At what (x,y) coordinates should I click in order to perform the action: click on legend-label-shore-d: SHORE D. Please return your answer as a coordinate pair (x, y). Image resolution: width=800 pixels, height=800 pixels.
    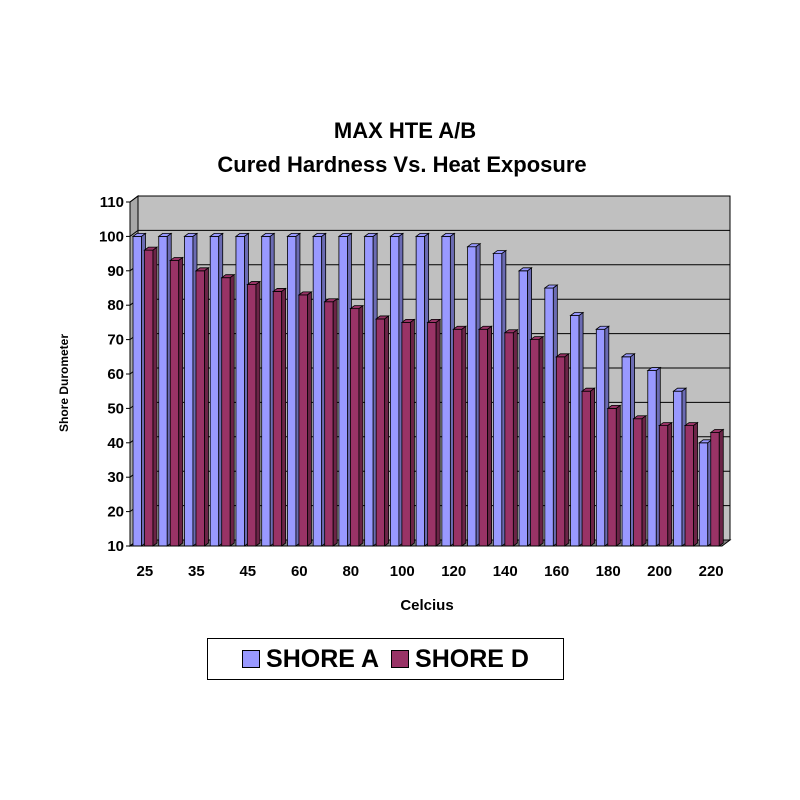
    Looking at the image, I should click on (472, 658).